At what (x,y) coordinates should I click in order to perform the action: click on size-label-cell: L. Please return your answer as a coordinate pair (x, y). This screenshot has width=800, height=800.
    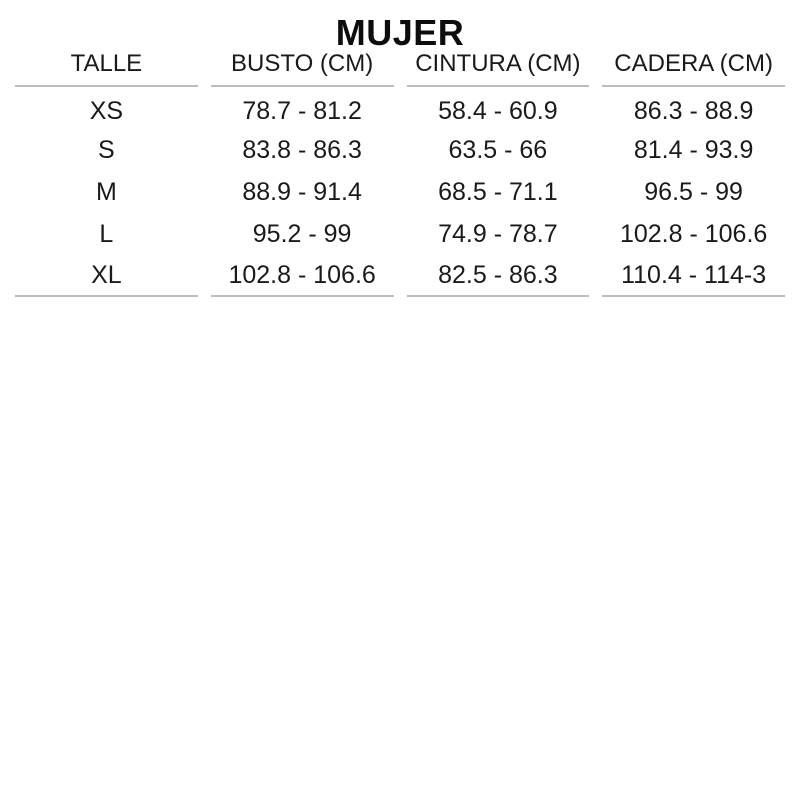
    Looking at the image, I should click on (106, 233).